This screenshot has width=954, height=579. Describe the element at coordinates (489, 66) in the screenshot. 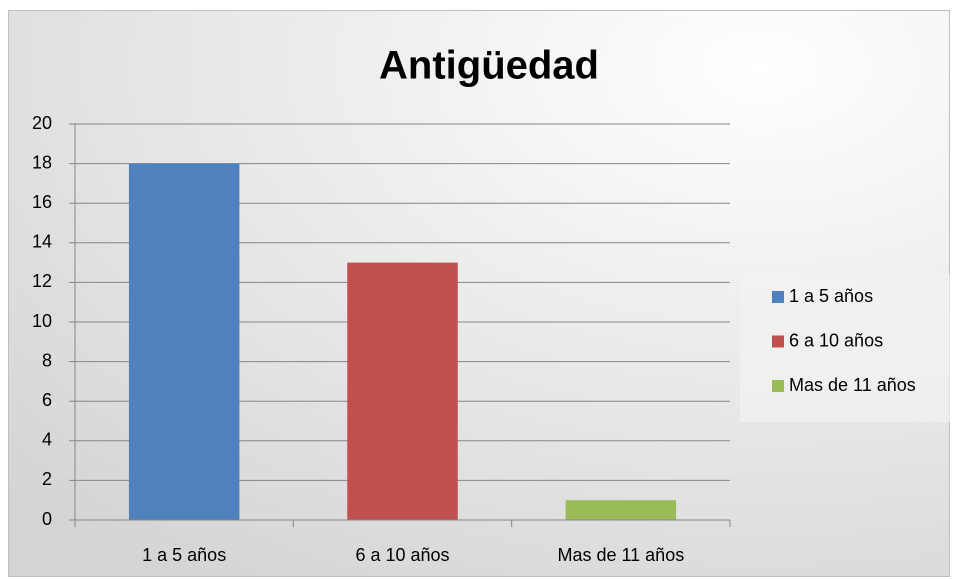

I see `chart-title: Antigüedad` at that location.